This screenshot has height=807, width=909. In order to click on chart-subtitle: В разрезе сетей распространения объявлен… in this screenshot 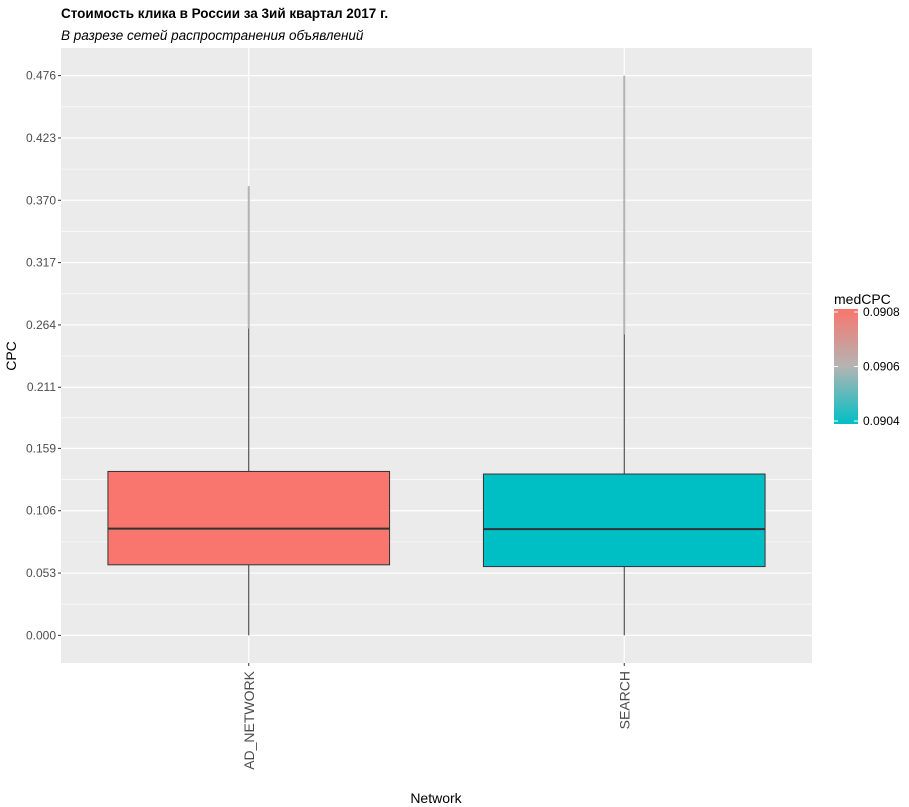, I will do `click(212, 35)`.